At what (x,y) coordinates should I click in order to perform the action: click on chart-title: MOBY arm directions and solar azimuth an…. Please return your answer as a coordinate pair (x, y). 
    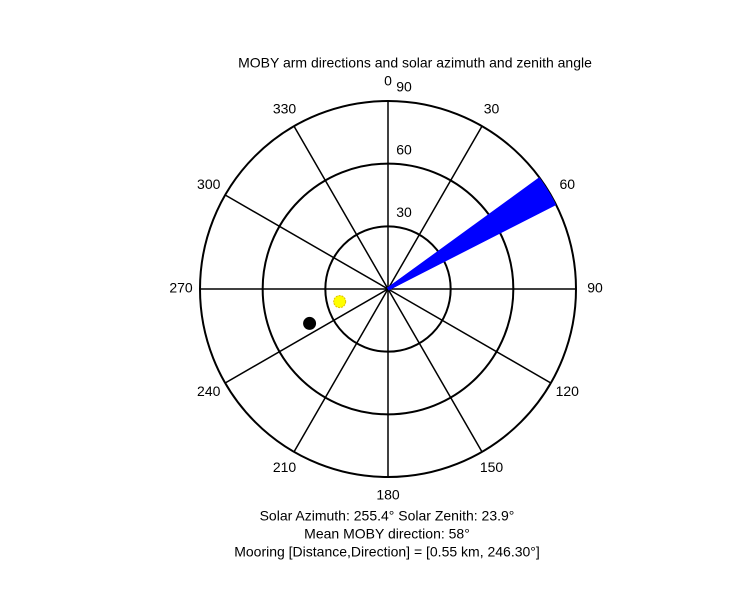
    Looking at the image, I should click on (415, 63).